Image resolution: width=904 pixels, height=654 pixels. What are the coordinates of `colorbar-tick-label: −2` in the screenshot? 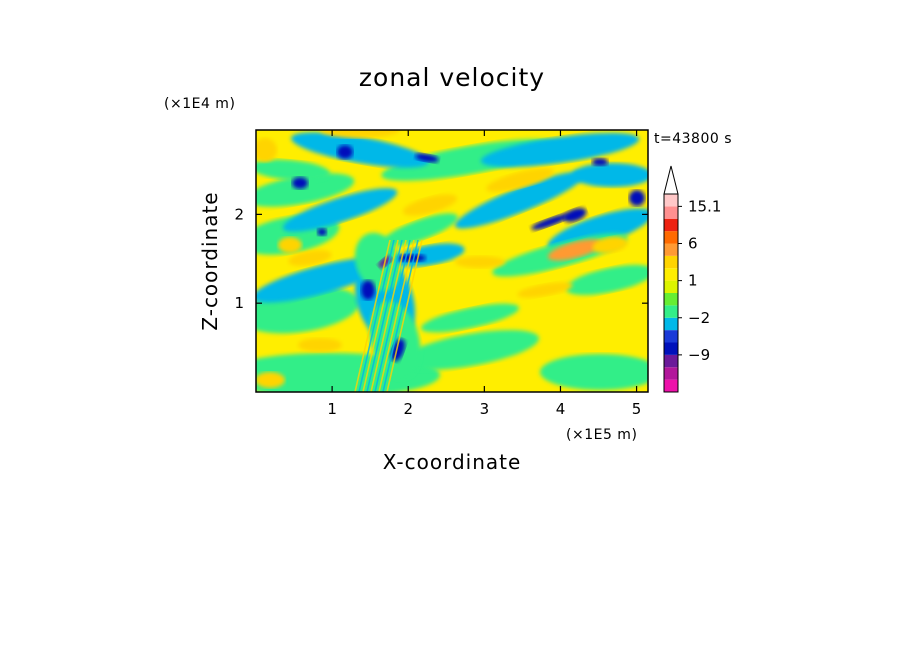 It's located at (699, 318).